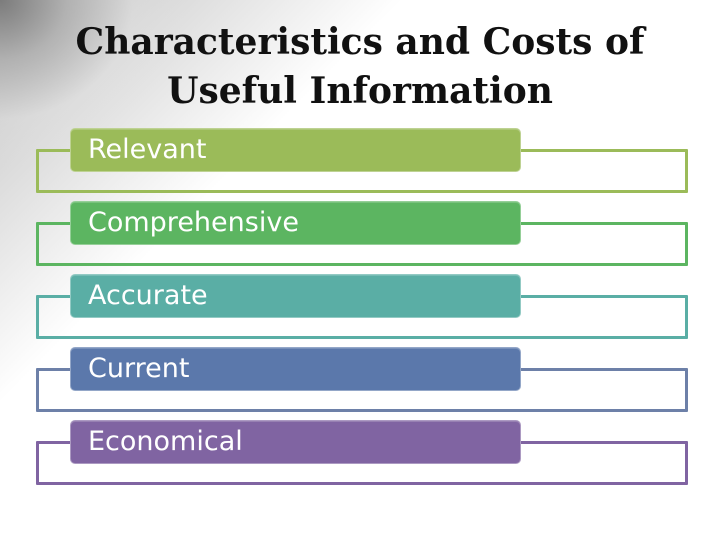 This screenshot has width=720, height=540. Describe the element at coordinates (295, 150) in the screenshot. I see `item-pill: Relevant` at that location.